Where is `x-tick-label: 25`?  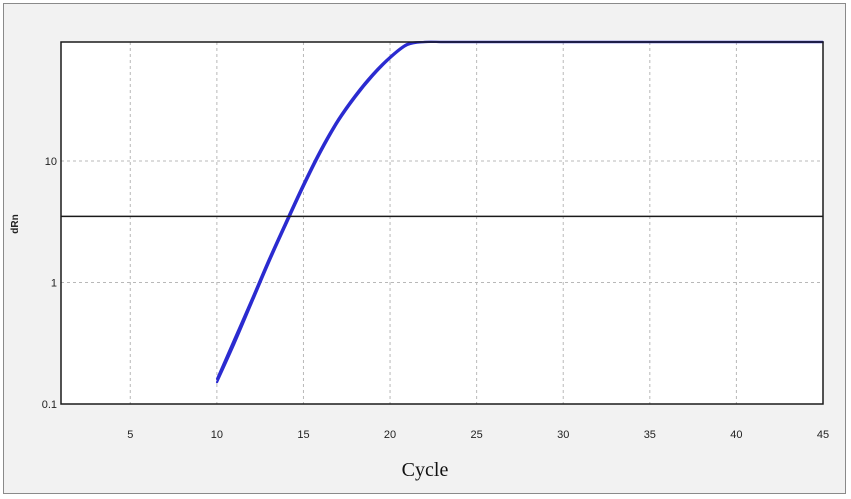 x-tick-label: 25 is located at coordinates (477, 435).